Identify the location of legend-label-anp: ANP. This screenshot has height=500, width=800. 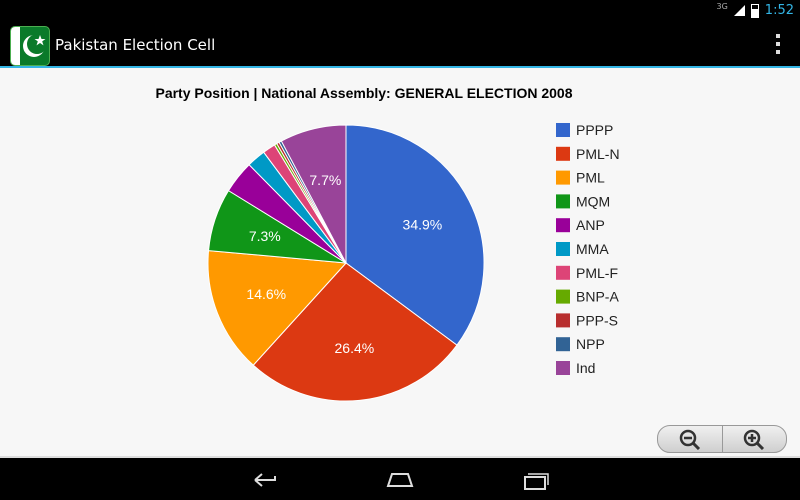
(590, 225).